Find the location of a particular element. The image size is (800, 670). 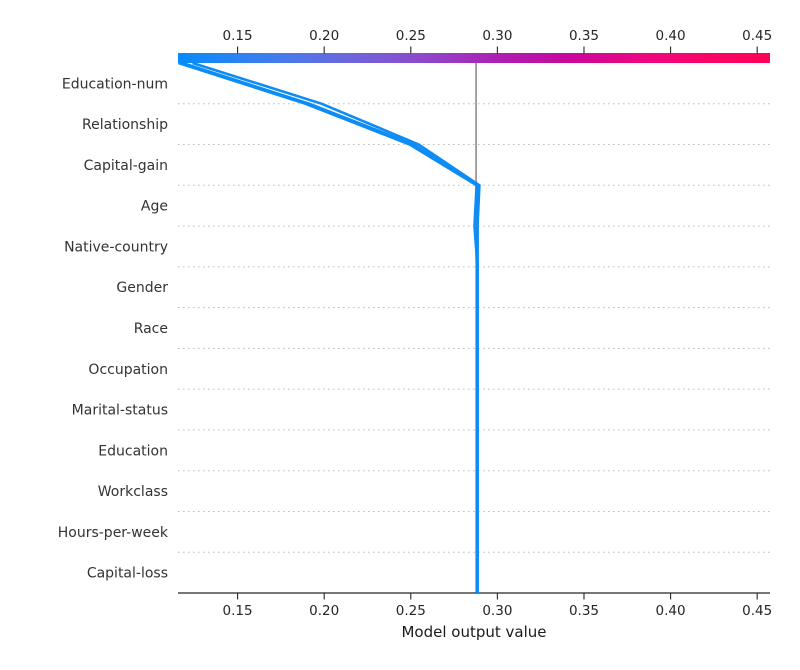

feature-tick-label: Occupation is located at coordinates (128, 370).